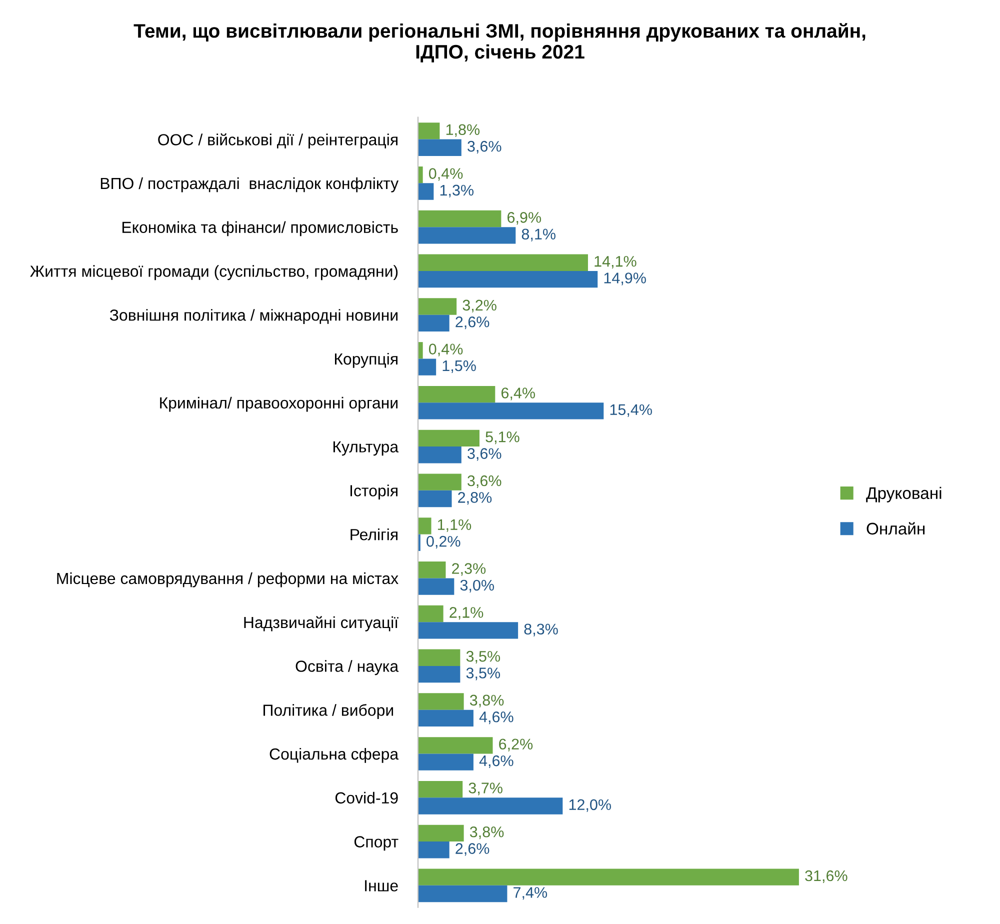 This screenshot has width=1000, height=924. What do you see at coordinates (516, 745) in the screenshot?
I see `data-label: 6,2%` at bounding box center [516, 745].